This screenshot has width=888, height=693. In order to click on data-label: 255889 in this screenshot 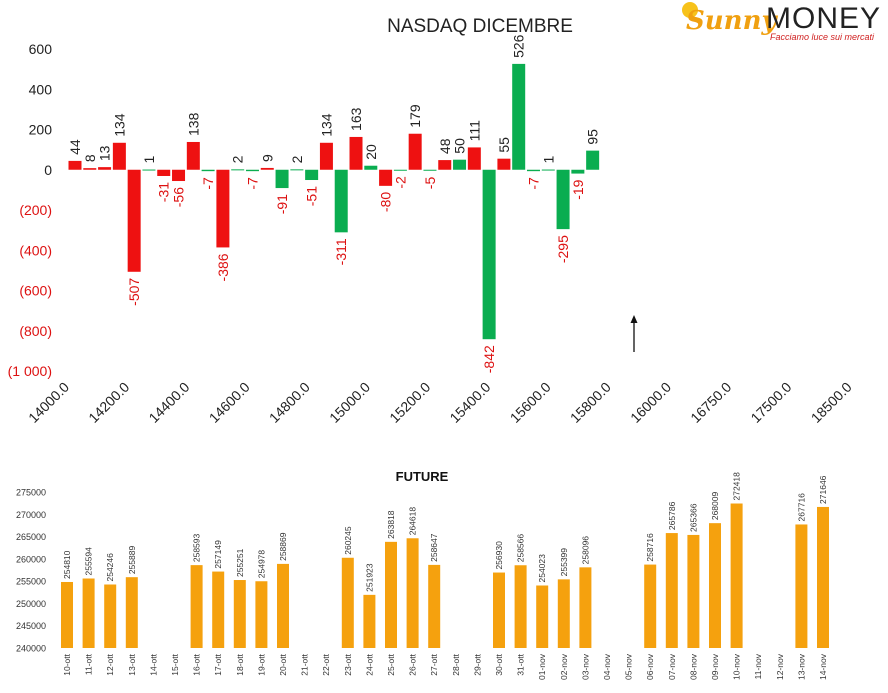, I will do `click(132, 560)`.